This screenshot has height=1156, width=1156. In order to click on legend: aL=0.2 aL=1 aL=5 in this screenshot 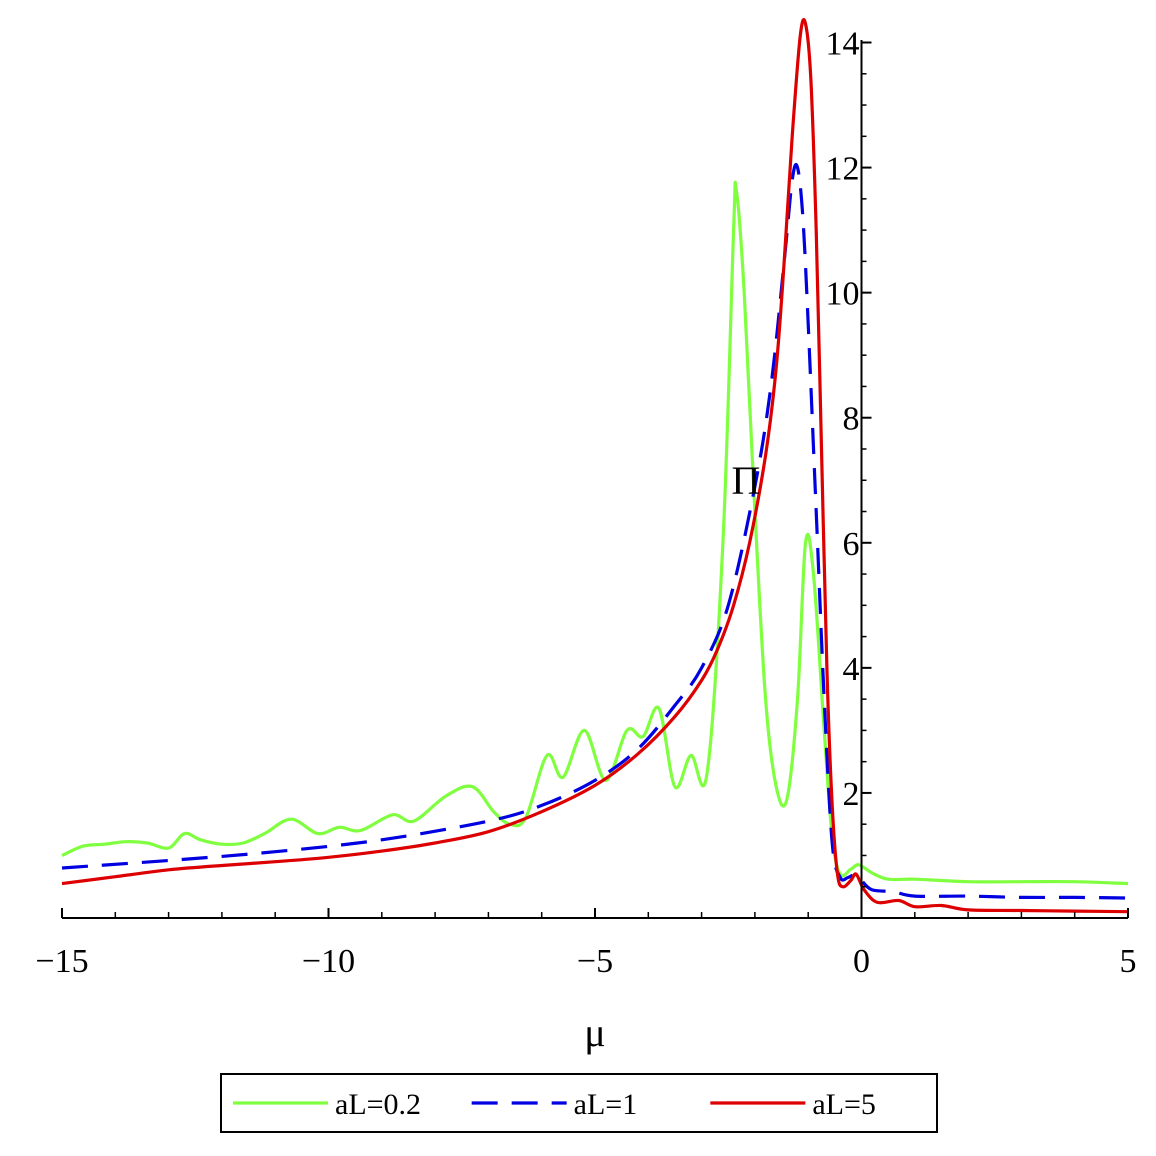, I will do `click(579, 1103)`.